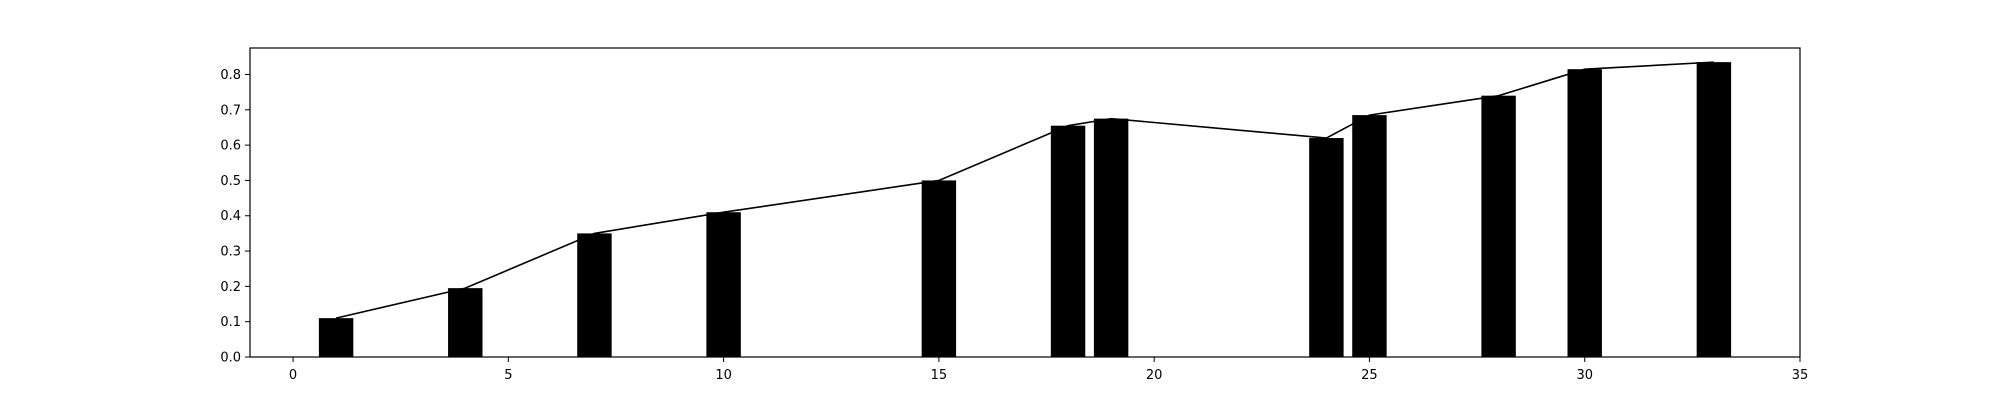  Describe the element at coordinates (230, 322) in the screenshot. I see `y-tick-label-1: 0.1` at that location.